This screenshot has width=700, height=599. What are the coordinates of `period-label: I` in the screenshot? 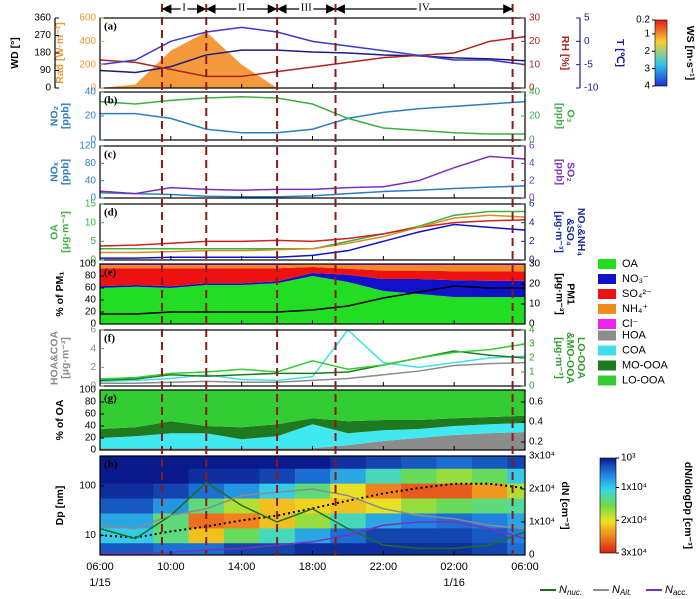 It's located at (184, 8).